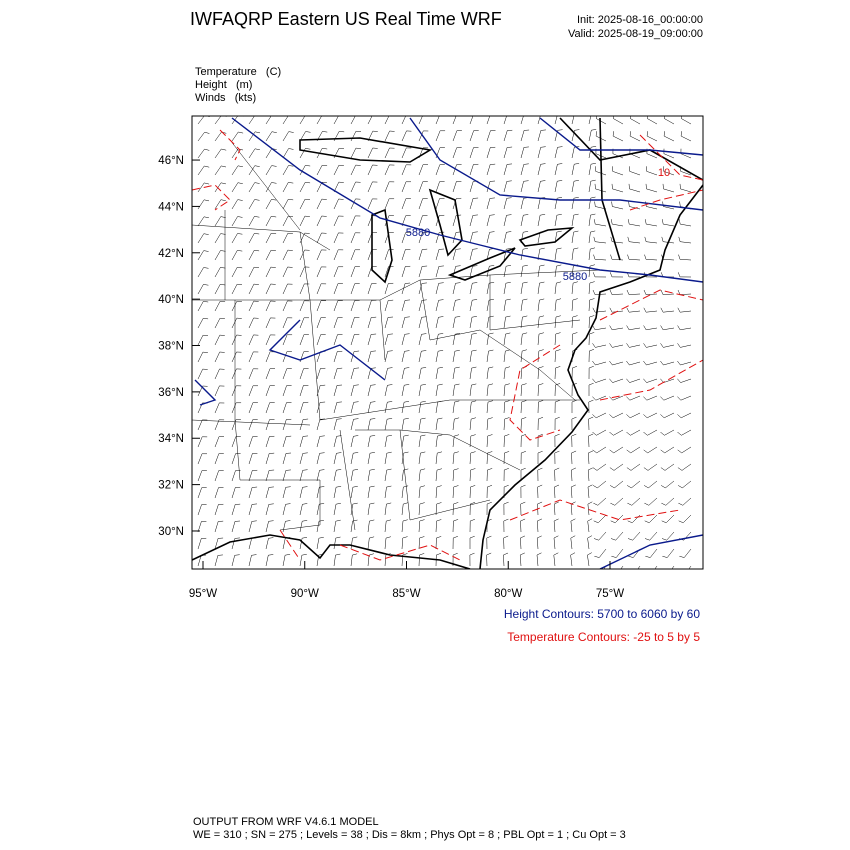 The image size is (850, 850). I want to click on y-tick-label: 44°N, so click(171, 207).